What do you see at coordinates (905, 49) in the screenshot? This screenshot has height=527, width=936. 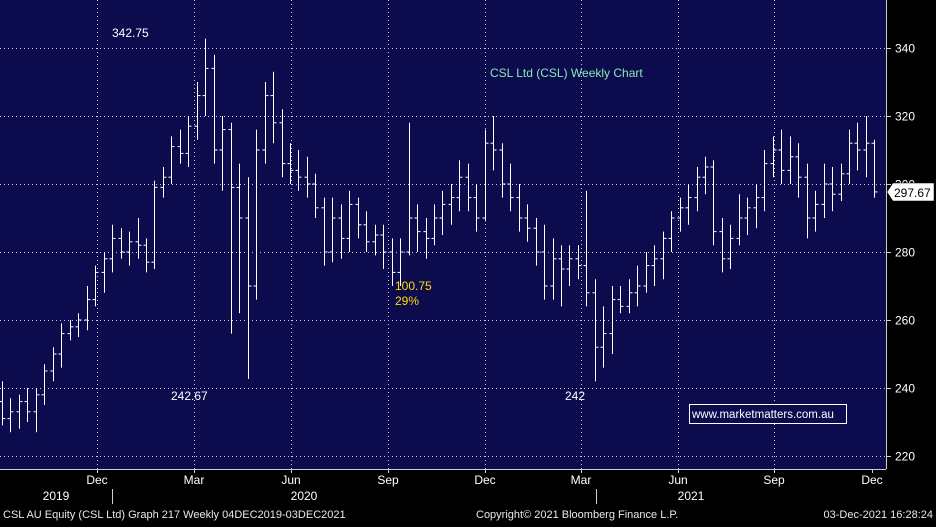 I see `y-tick-label: 340` at bounding box center [905, 49].